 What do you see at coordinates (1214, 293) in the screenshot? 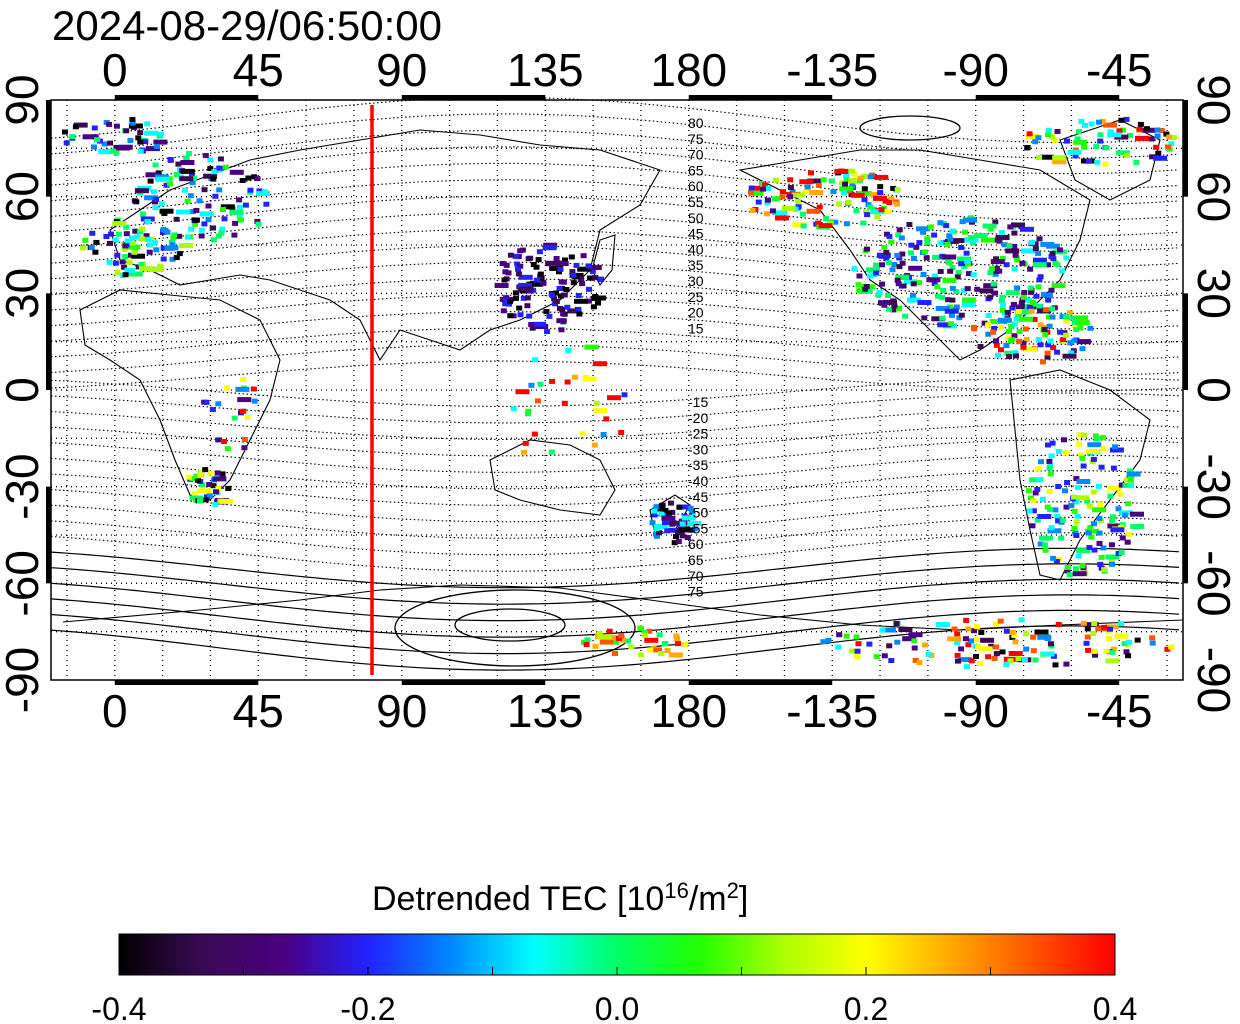
I see `right-lat-label: 30` at bounding box center [1214, 293].